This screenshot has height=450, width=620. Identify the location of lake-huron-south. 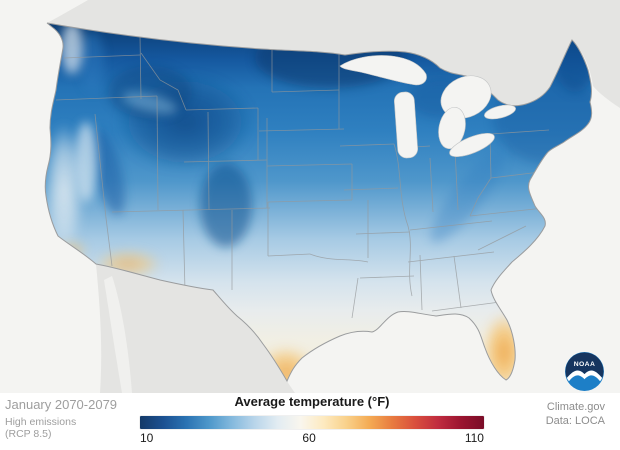
(452, 128).